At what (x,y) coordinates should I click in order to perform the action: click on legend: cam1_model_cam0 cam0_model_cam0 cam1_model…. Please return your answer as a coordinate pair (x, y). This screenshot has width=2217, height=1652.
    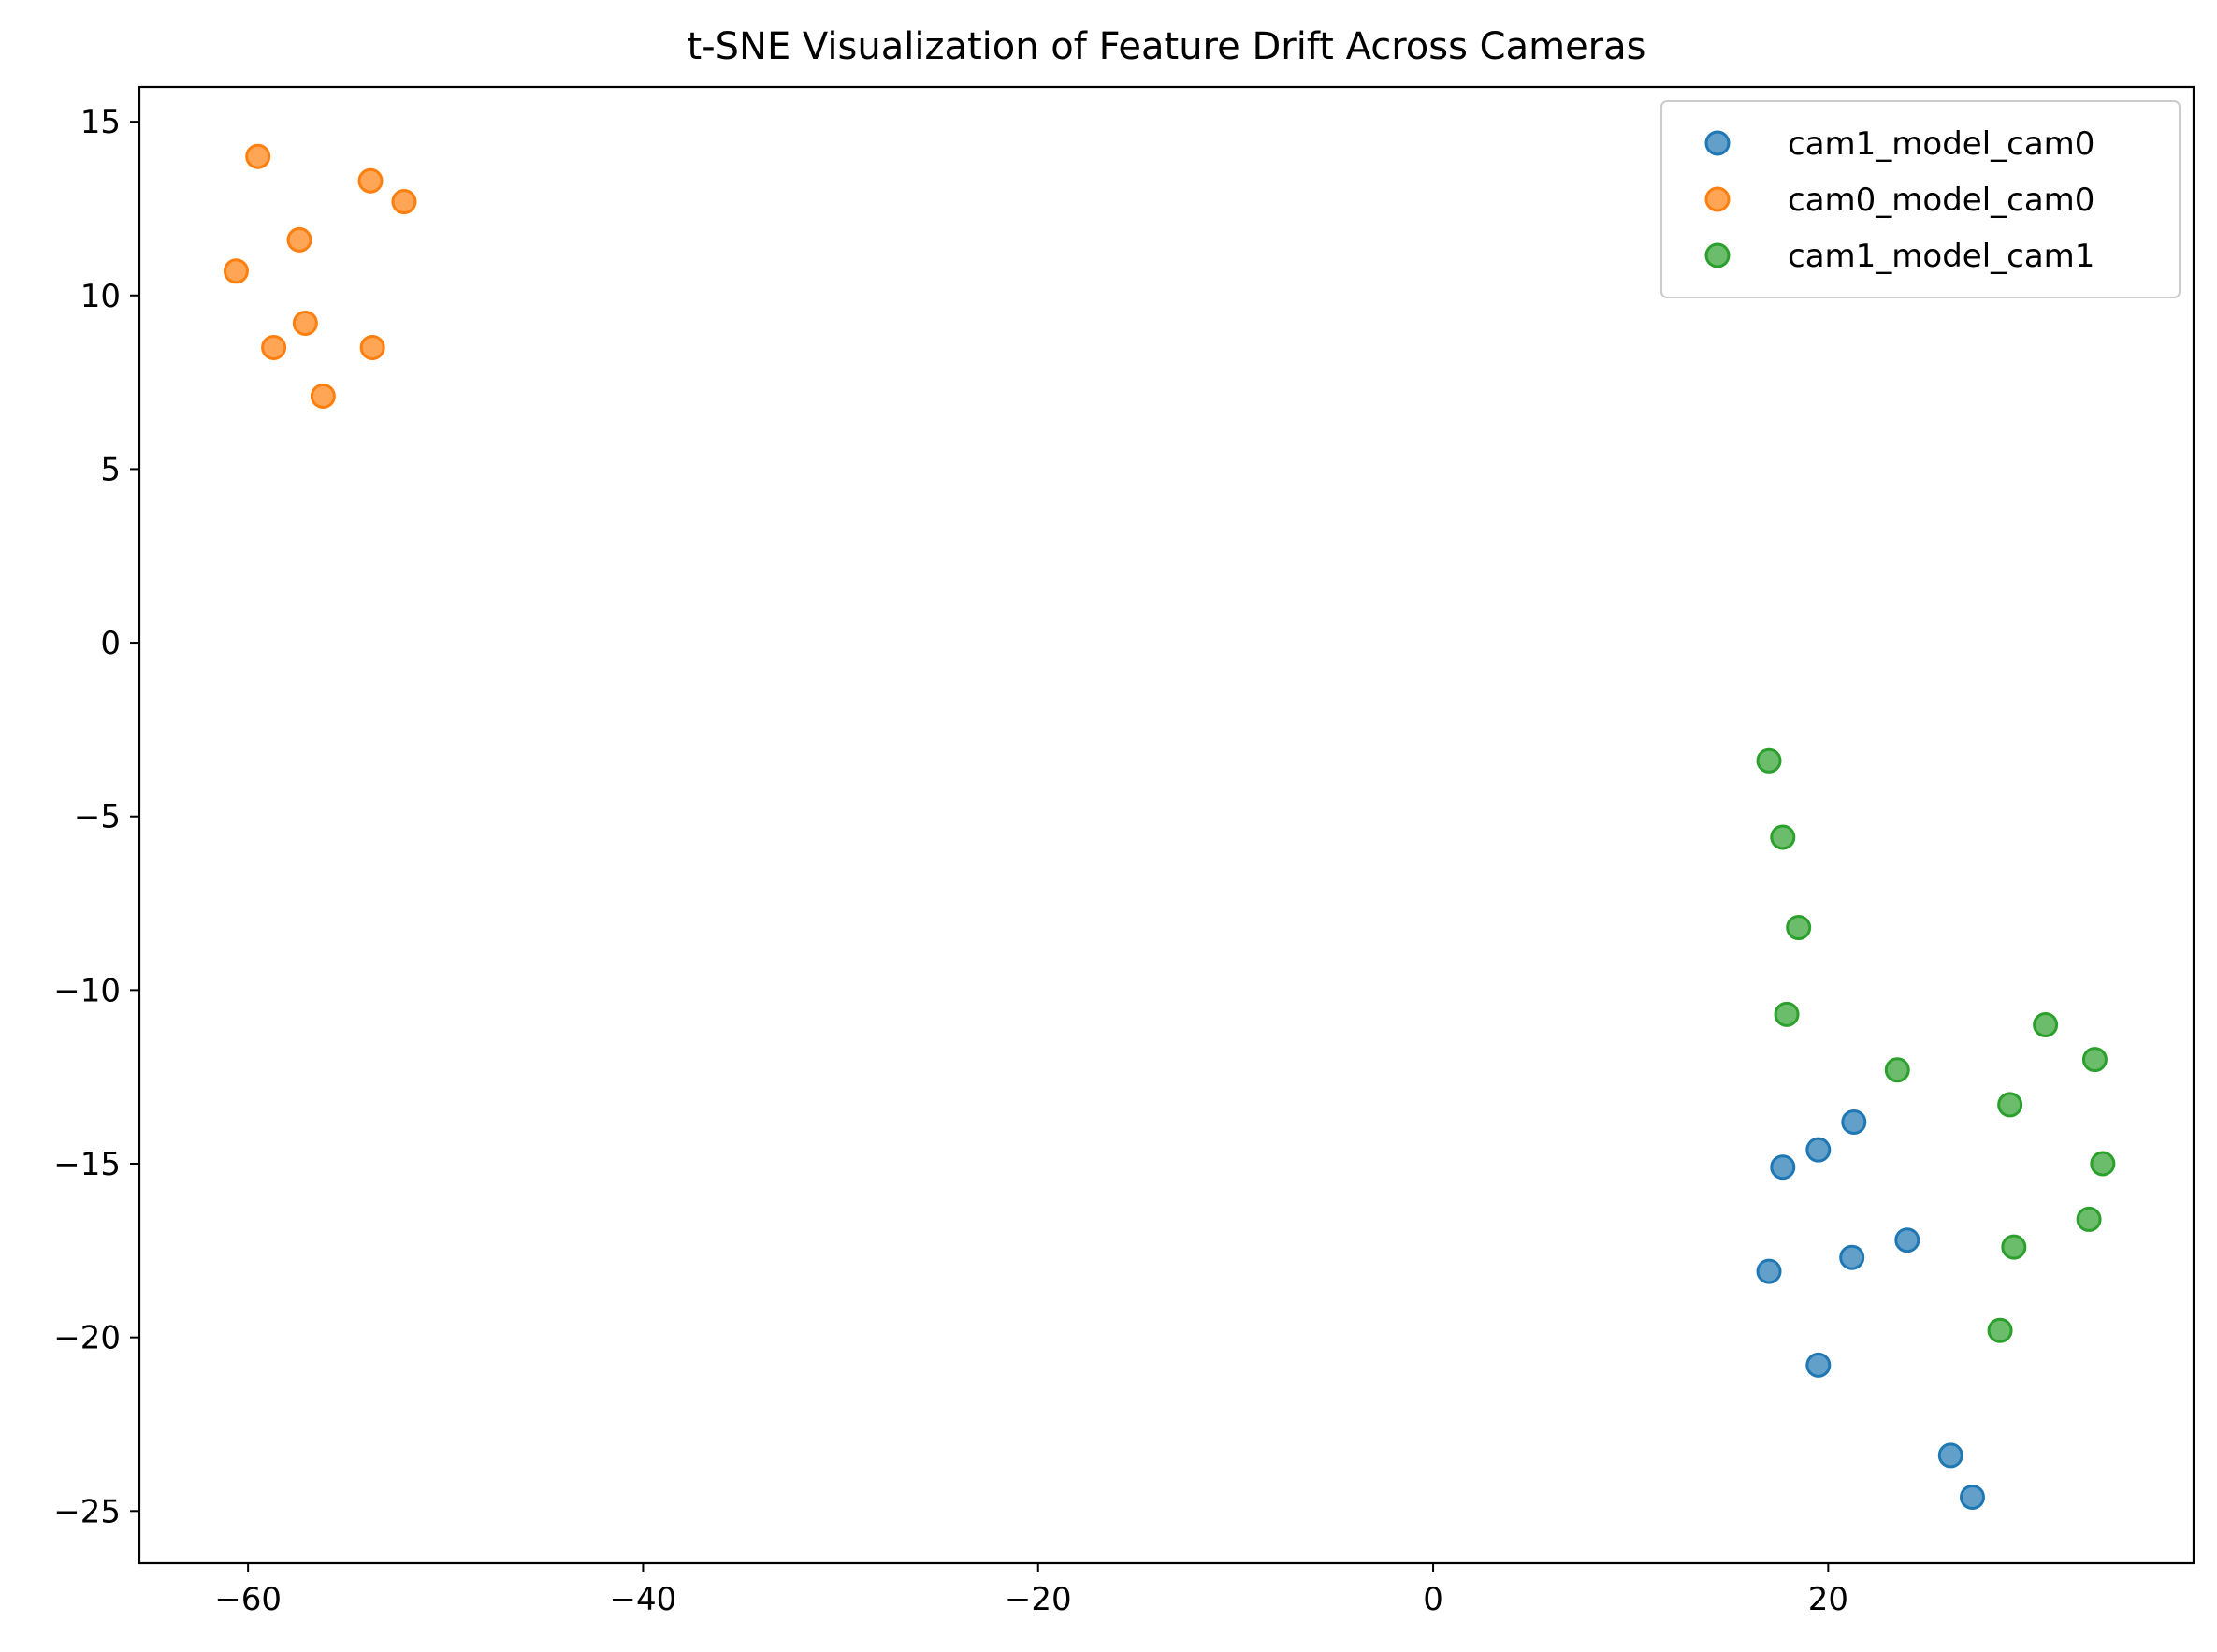
    Looking at the image, I should click on (1920, 199).